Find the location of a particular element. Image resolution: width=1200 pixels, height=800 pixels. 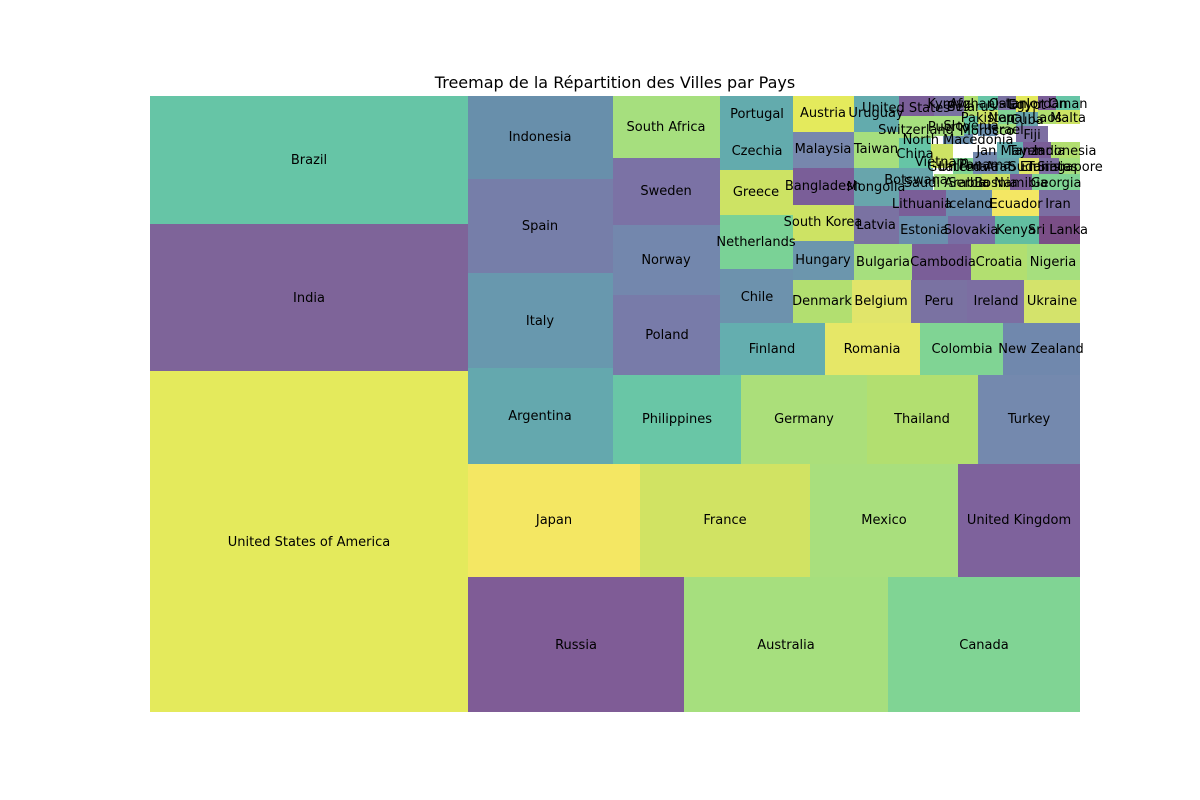

treemap-cell-label: South Korea is located at coordinates (823, 222).